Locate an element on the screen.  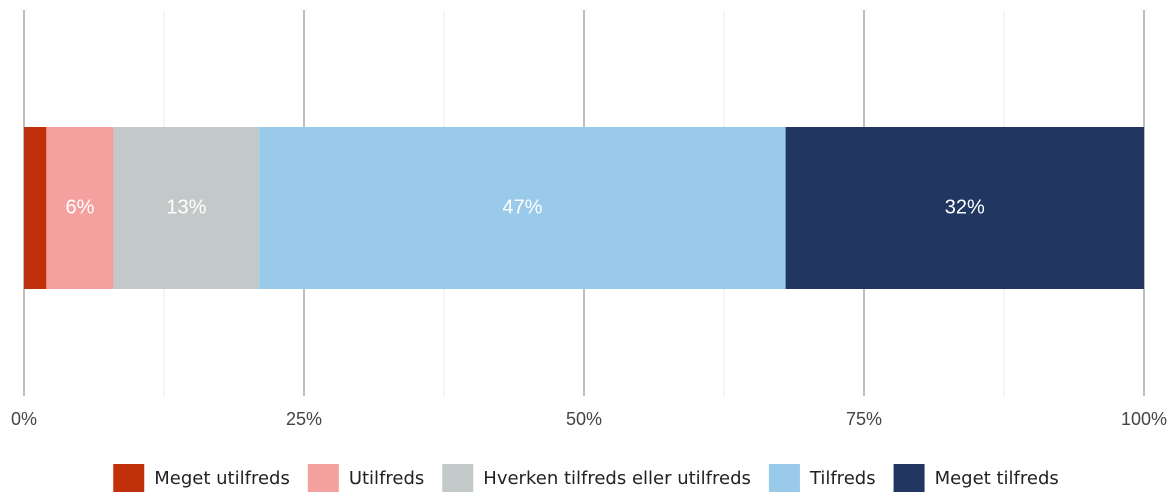
legend-label: Utilfreds is located at coordinates (386, 478).